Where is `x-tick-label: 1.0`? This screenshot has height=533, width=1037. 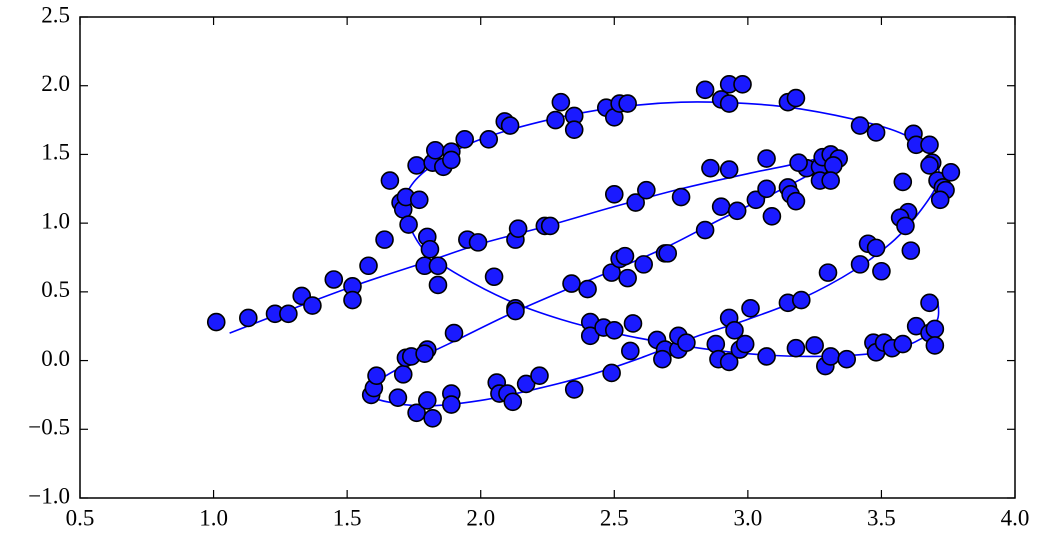 x-tick-label: 1.0 is located at coordinates (213, 517).